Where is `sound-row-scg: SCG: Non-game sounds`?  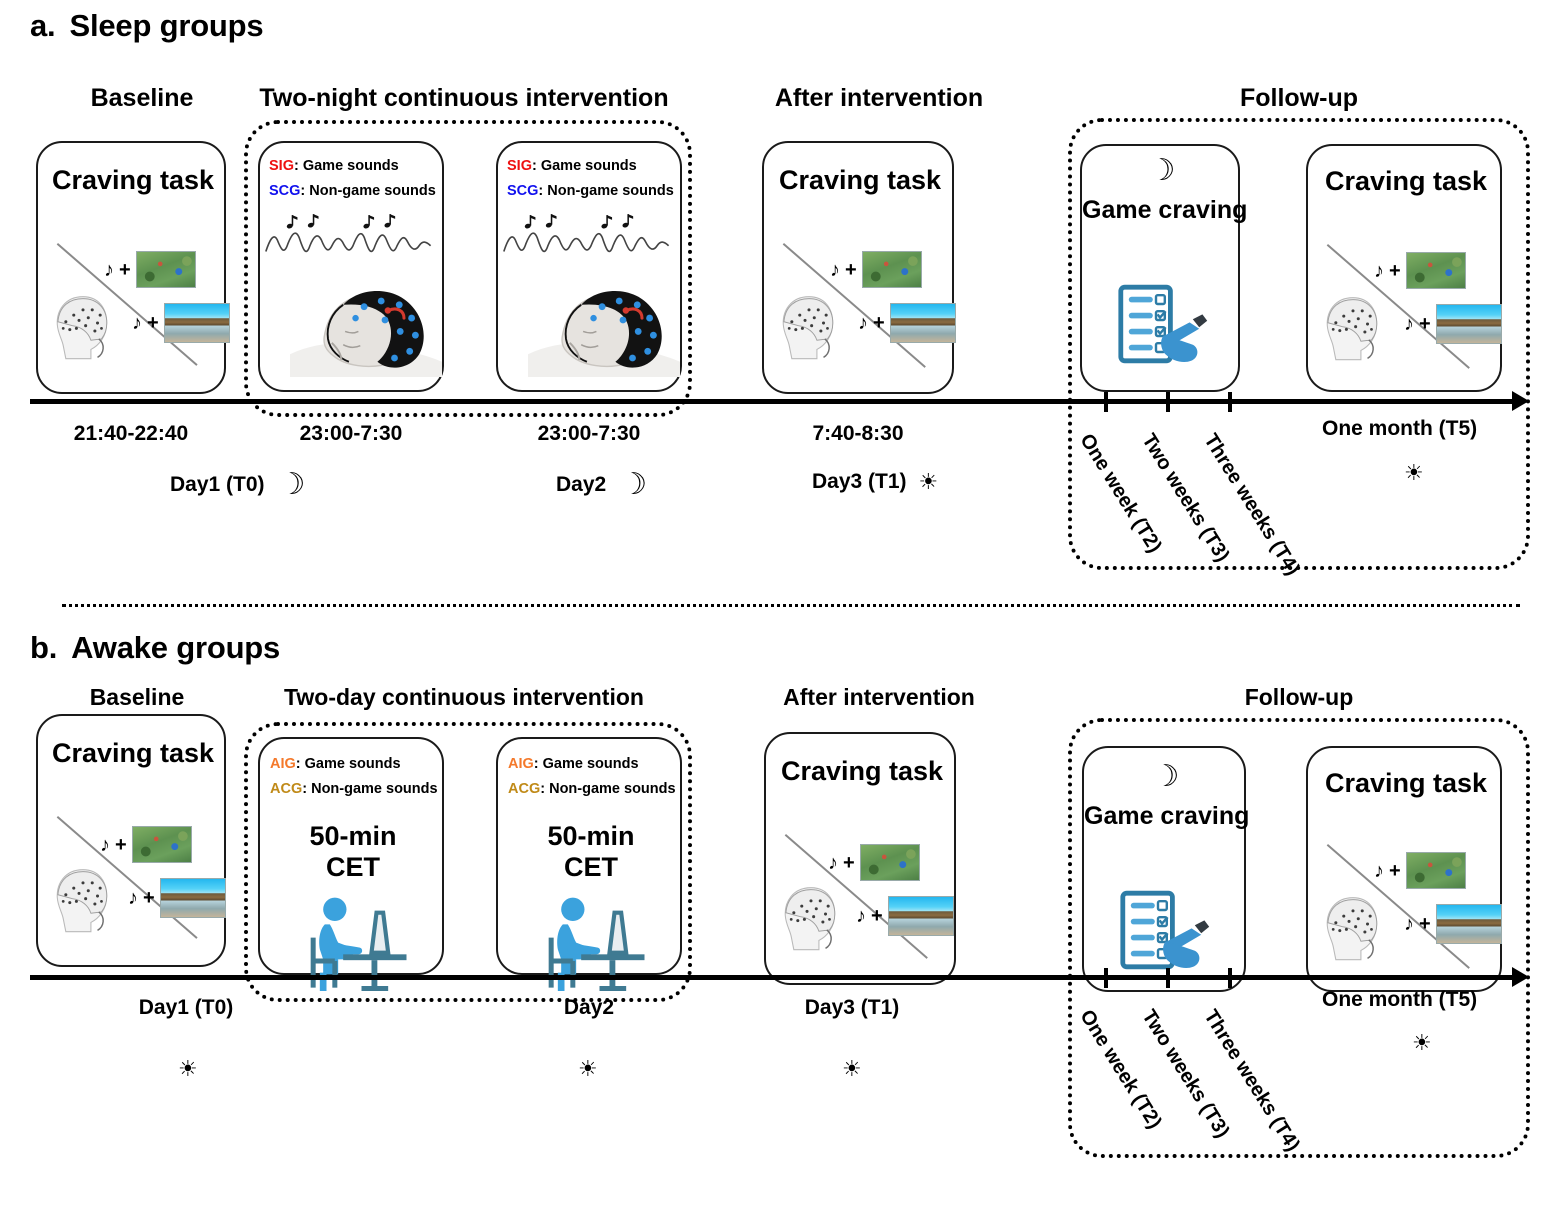
sound-row-scg: SCG: Non-game sounds is located at coordinates (590, 191).